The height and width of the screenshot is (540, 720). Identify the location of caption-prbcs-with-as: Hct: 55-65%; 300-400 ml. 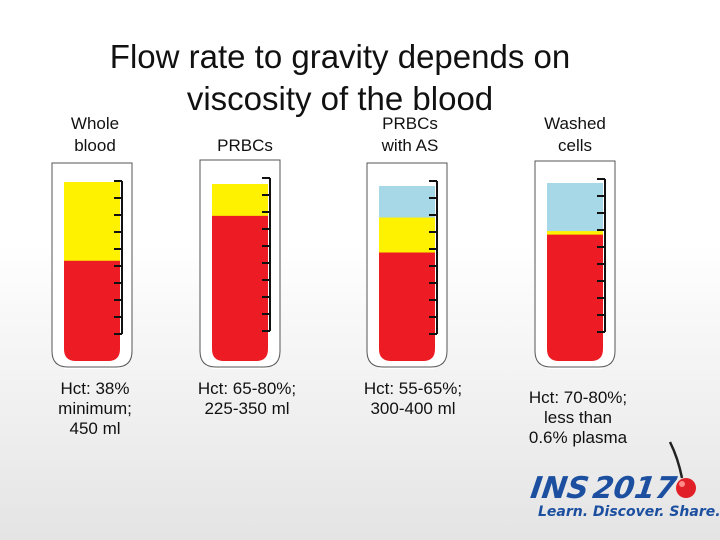
(413, 398).